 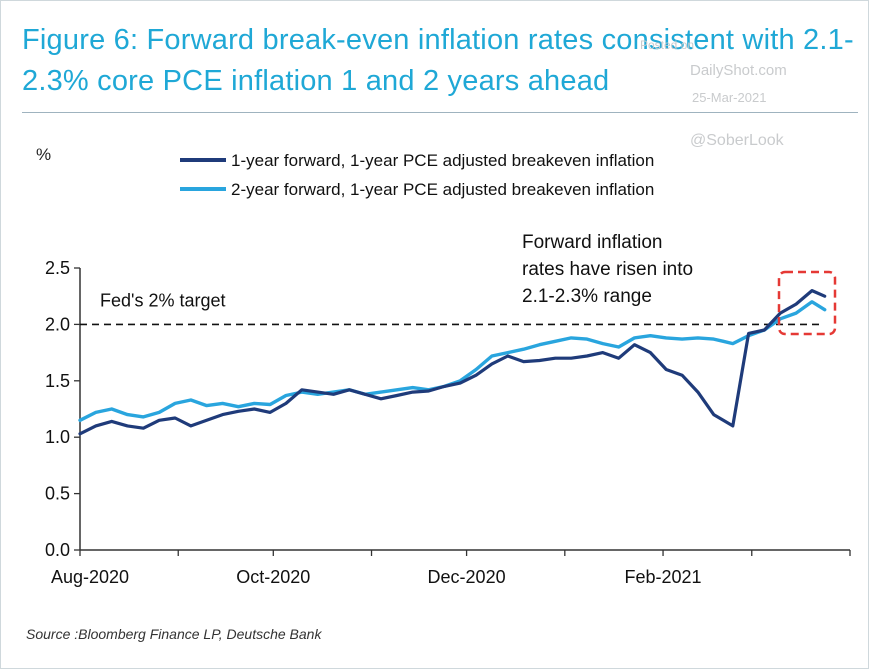 What do you see at coordinates (729, 97) in the screenshot?
I see `watermark-date: 25-Mar-2021` at bounding box center [729, 97].